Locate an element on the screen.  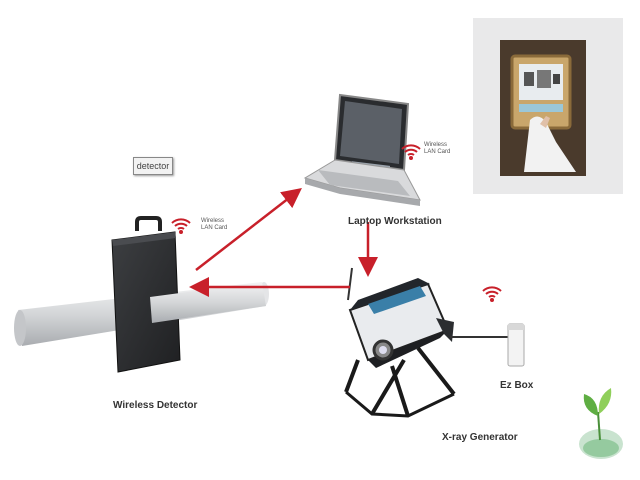
ez-box is located at coordinates (487, 345).